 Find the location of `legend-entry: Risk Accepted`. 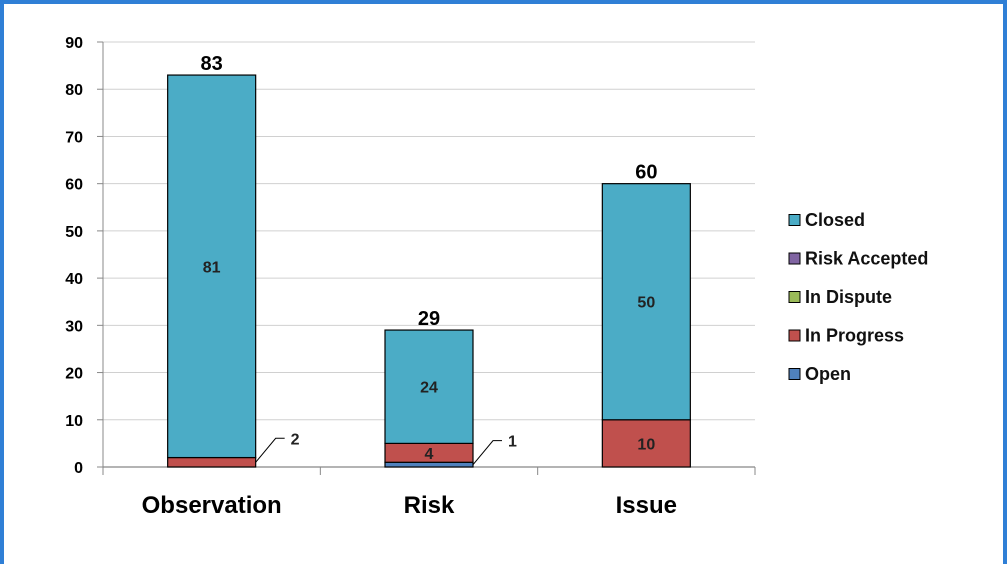

legend-entry: Risk Accepted is located at coordinates (866, 259).